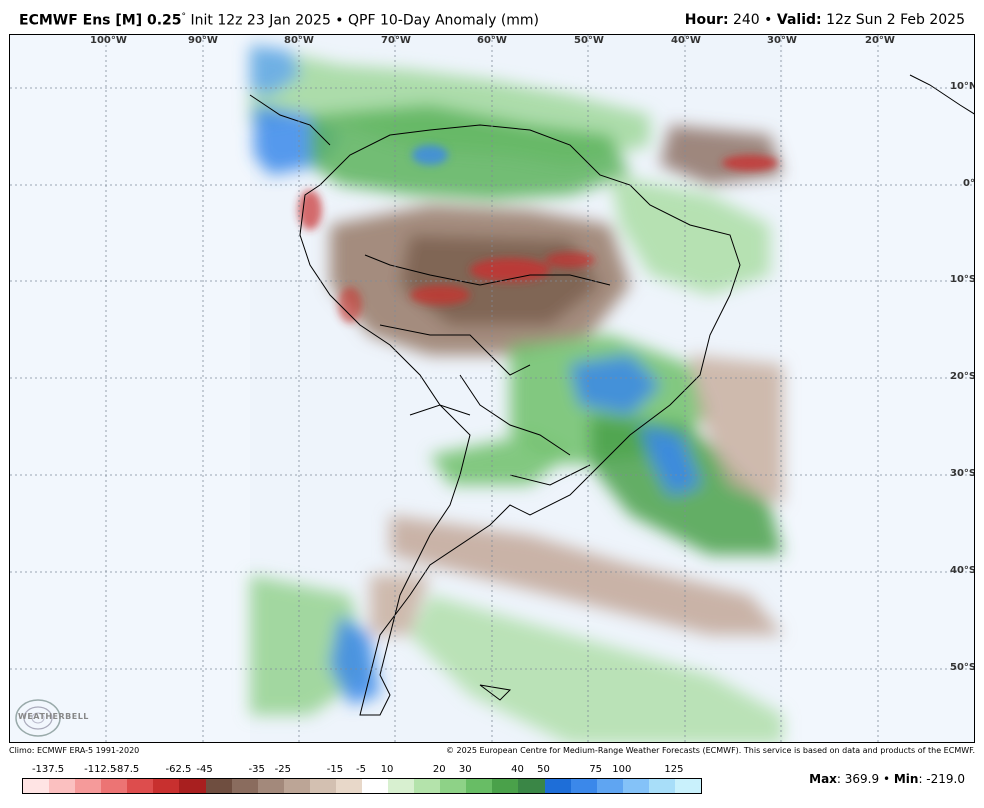 The height and width of the screenshot is (808, 984). Describe the element at coordinates (799, 20) in the screenshot. I see `valid-label: Valid:` at that location.